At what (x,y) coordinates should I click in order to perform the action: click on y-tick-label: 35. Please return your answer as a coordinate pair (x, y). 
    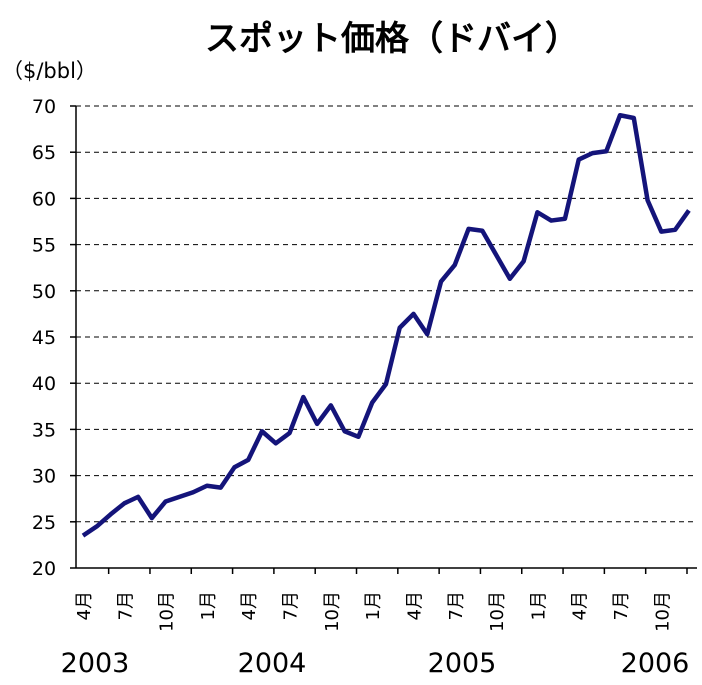
    Looking at the image, I should click on (44, 430).